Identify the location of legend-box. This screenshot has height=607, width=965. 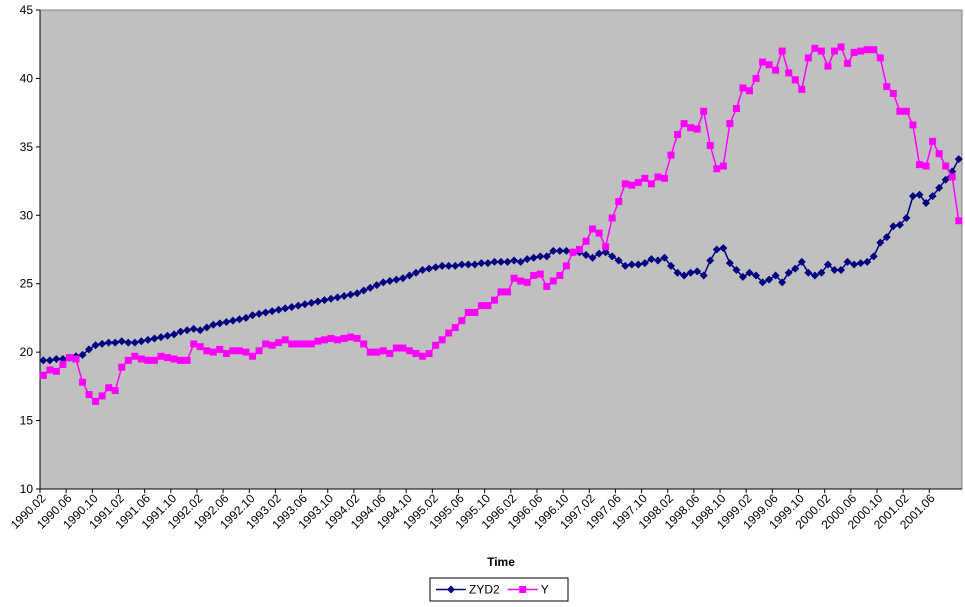
(499, 589).